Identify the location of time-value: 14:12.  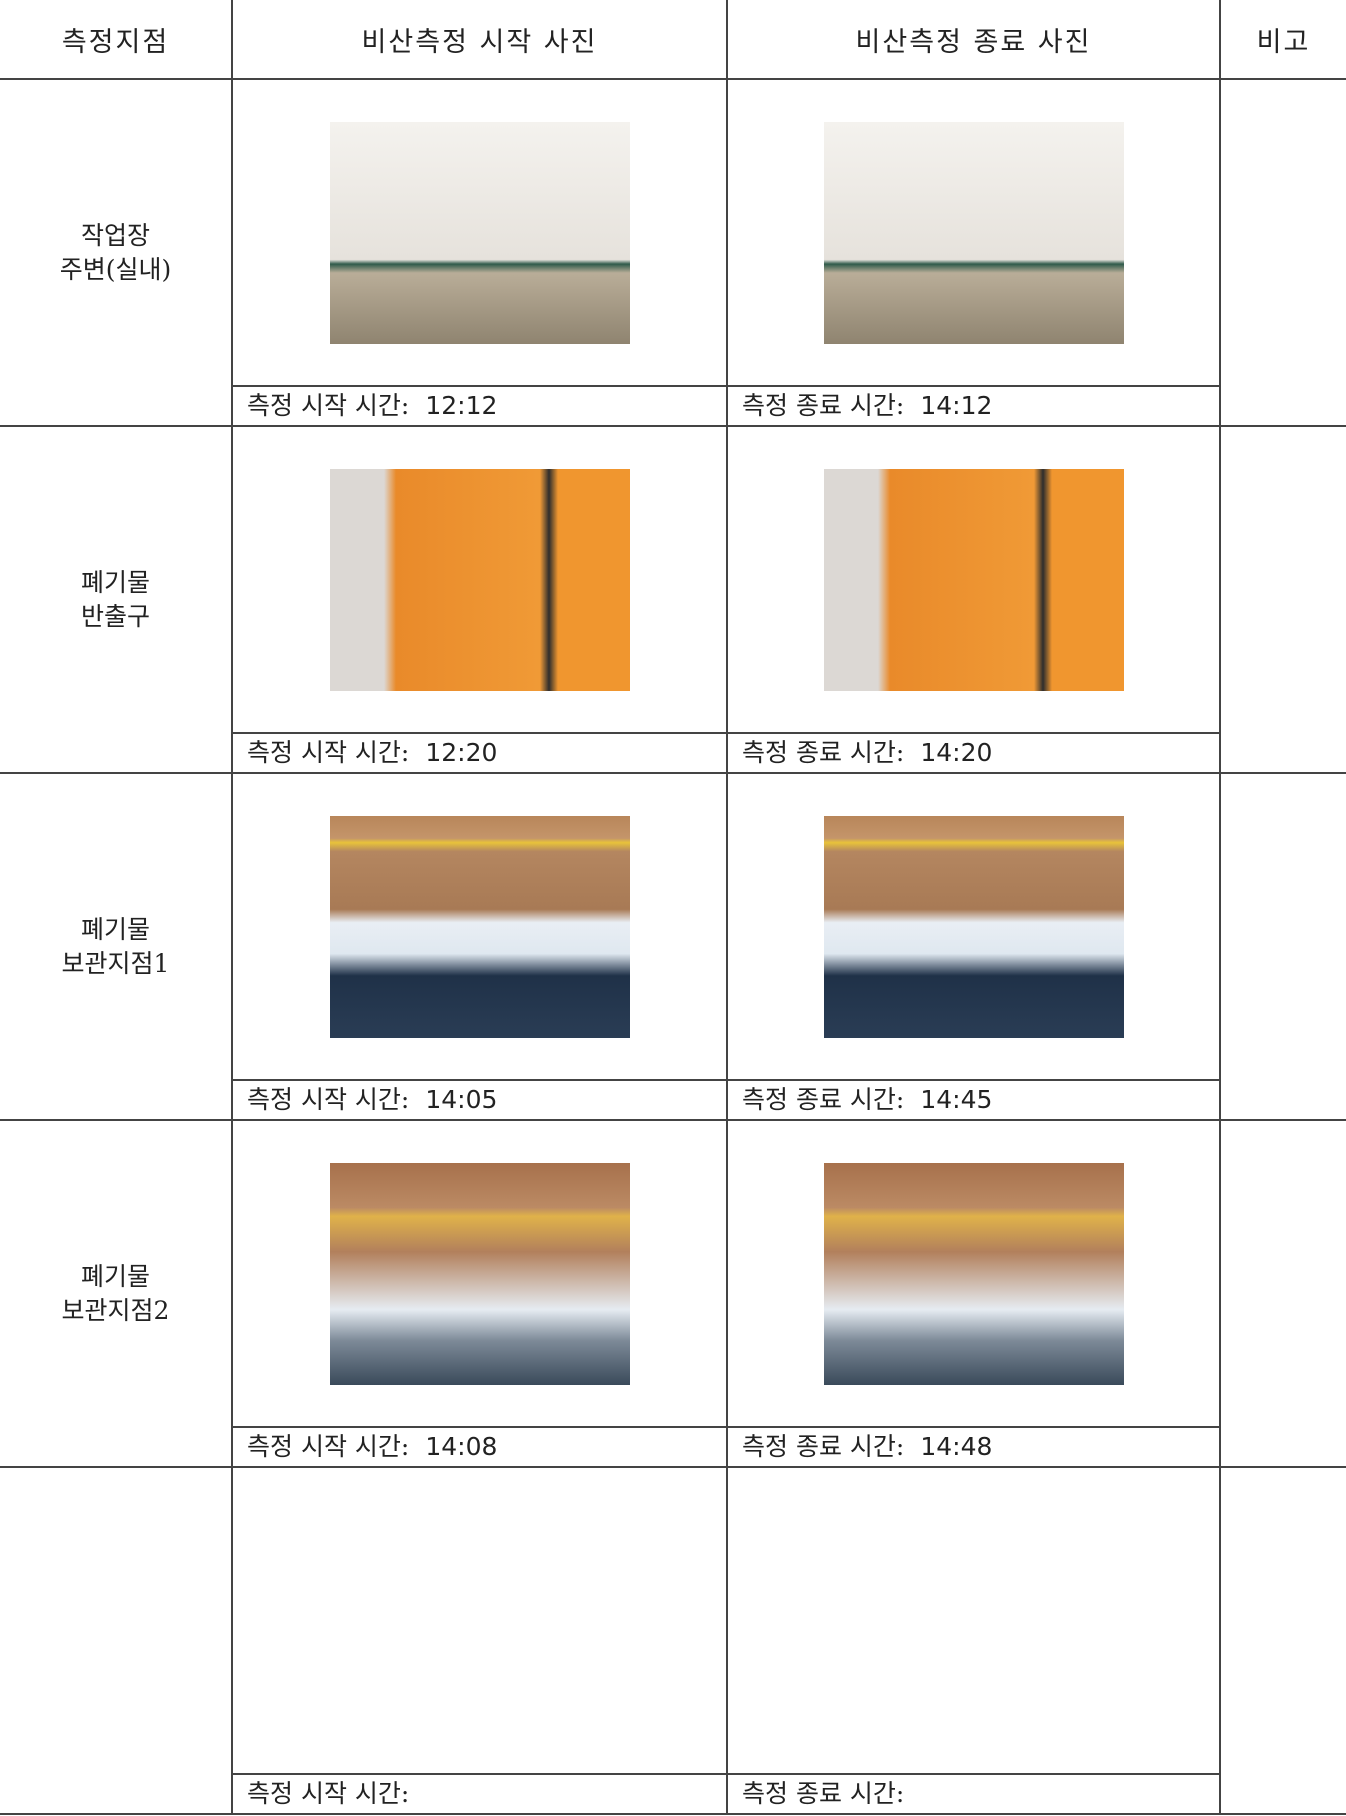
(956, 405).